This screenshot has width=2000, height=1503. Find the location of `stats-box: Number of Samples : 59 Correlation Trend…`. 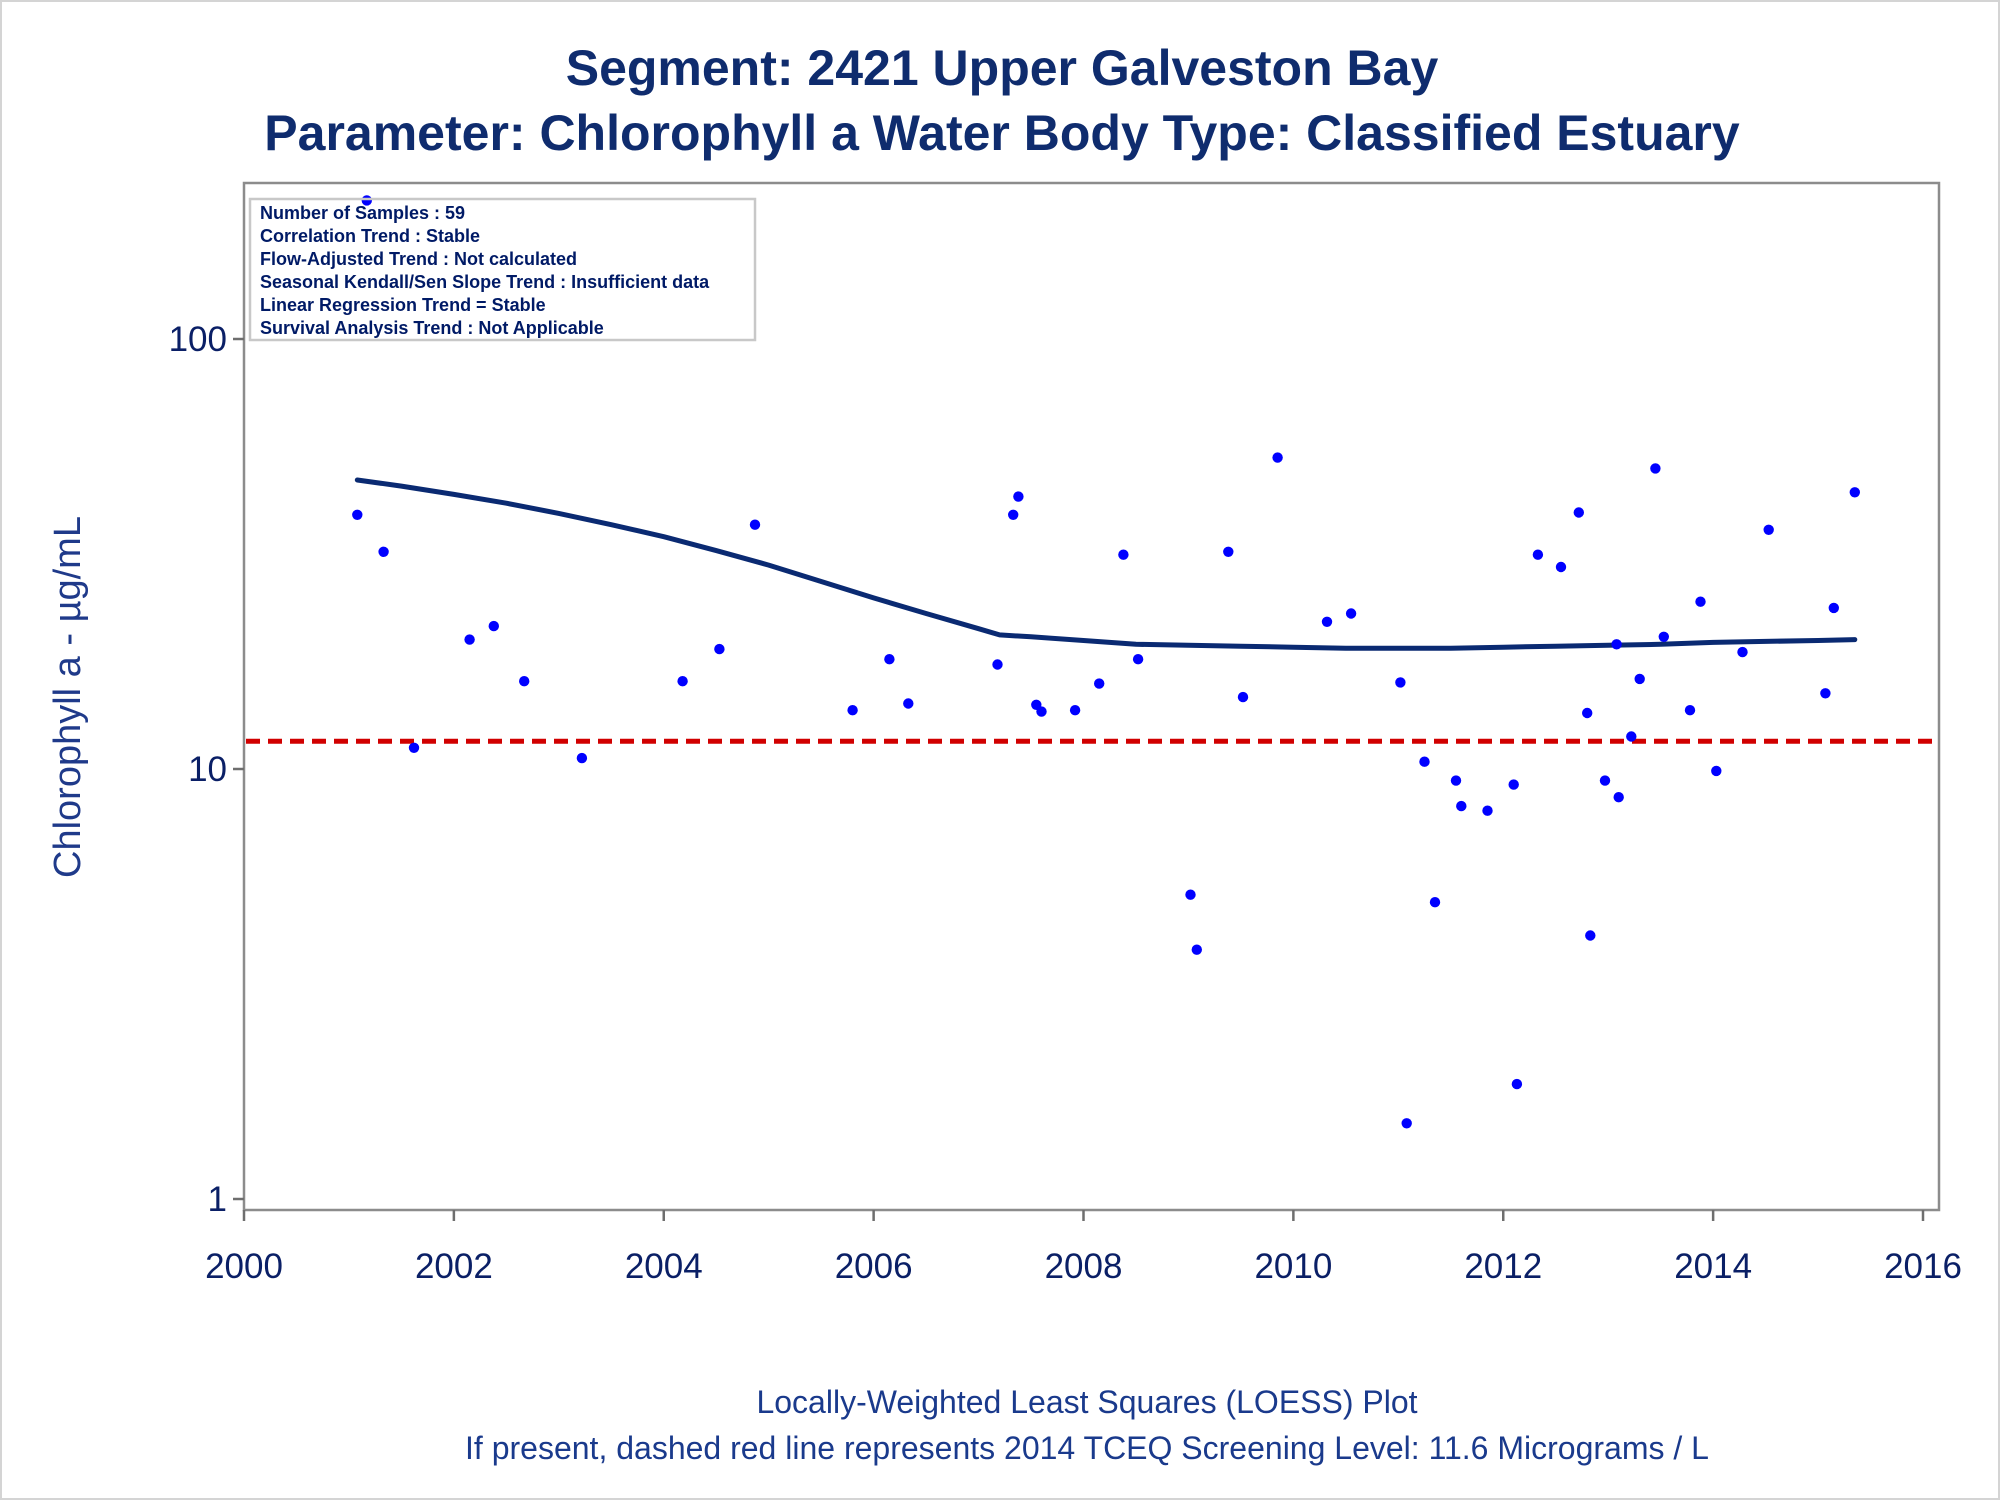

stats-box: Number of Samples : 59 Correlation Trend… is located at coordinates (502, 269).